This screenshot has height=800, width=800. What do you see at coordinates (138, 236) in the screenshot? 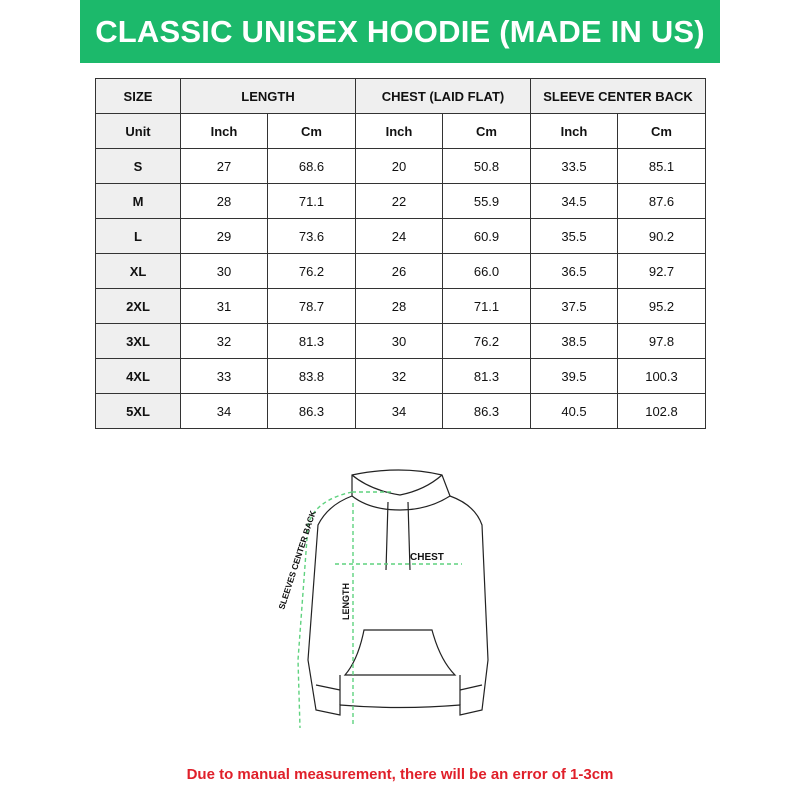
I see `size-cell: L` at bounding box center [138, 236].